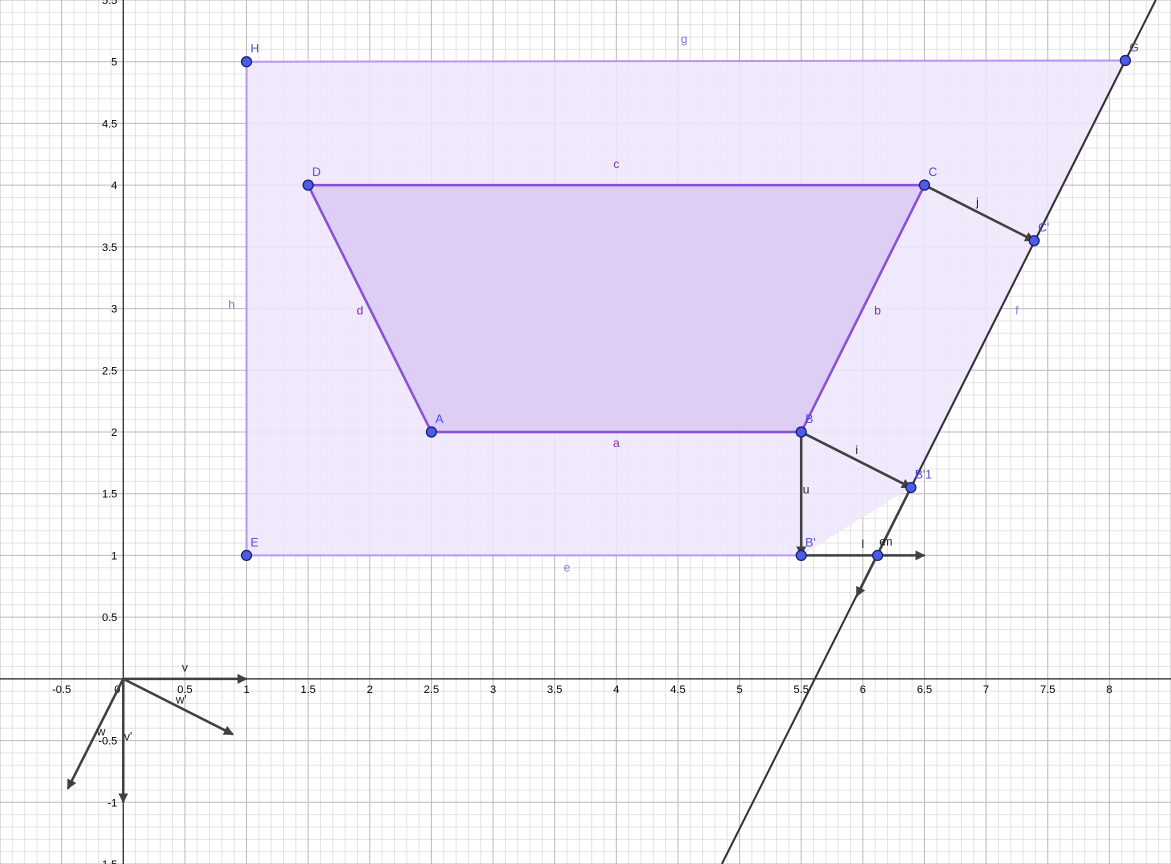 Image resolution: width=1171 pixels, height=864 pixels. What do you see at coordinates (308, 690) in the screenshot?
I see `x-tick-label: 1.5` at bounding box center [308, 690].